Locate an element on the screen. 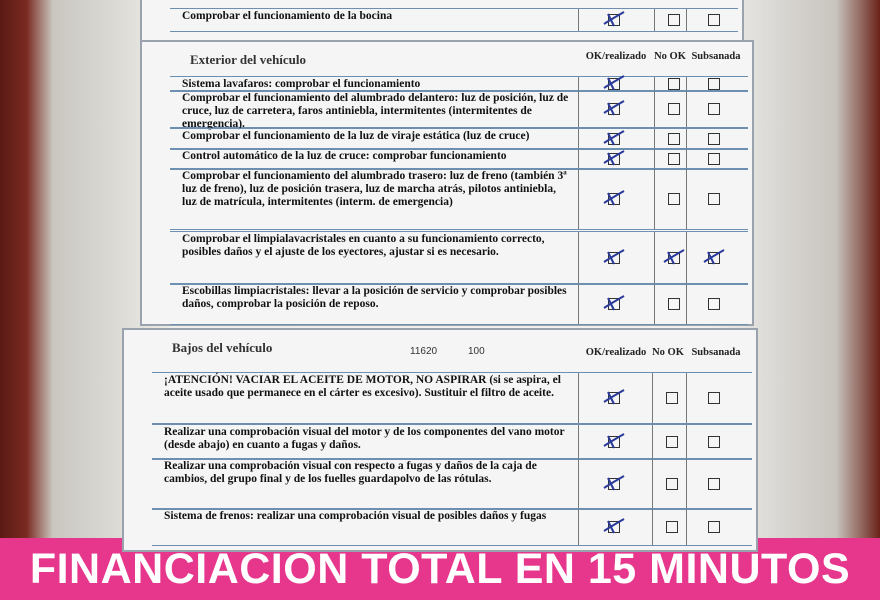  code: 11620 is located at coordinates (424, 351).